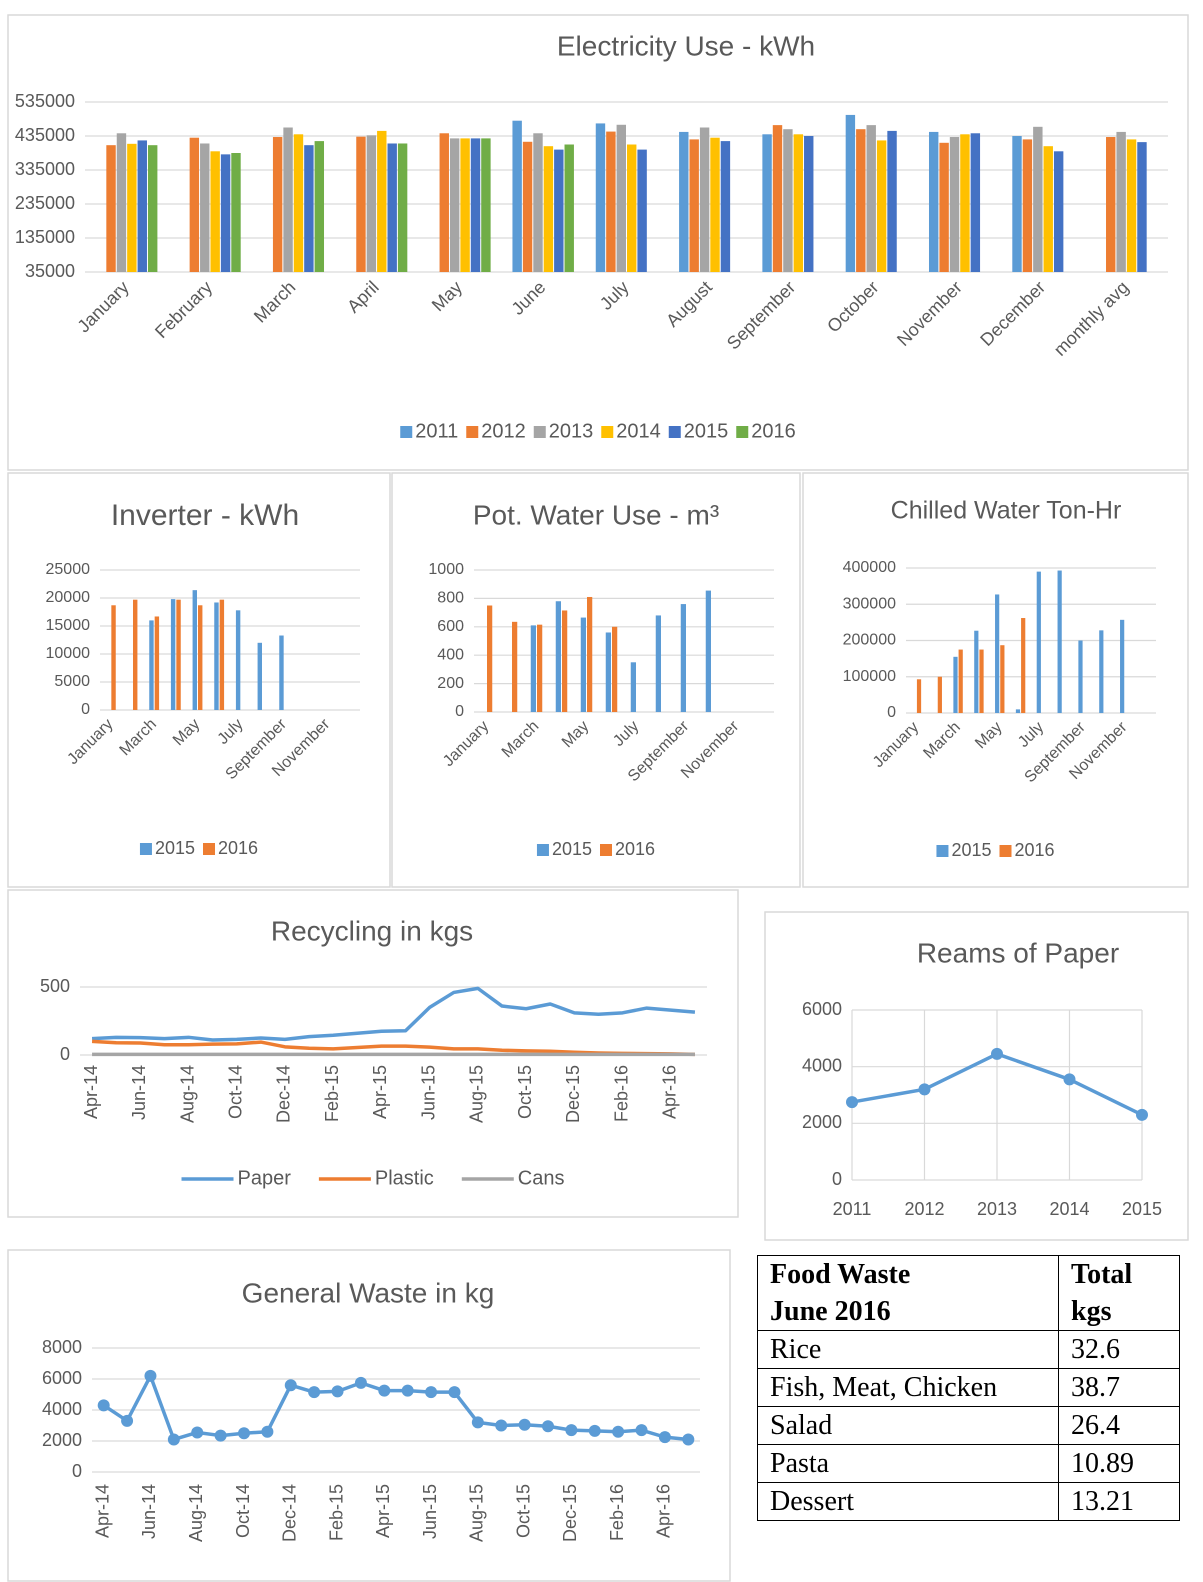  Describe the element at coordinates (393, 1014) in the screenshot. I see `line` at that location.